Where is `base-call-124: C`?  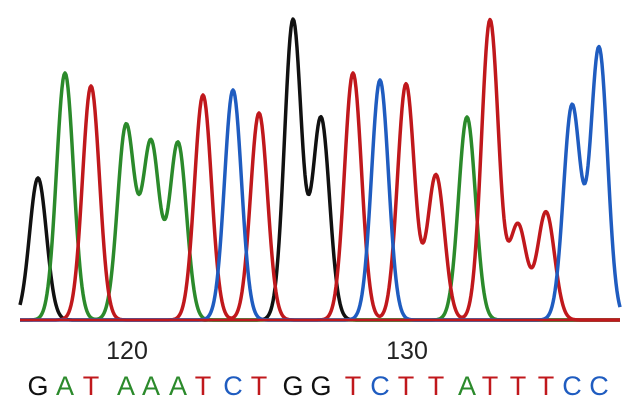
base-call-124: C is located at coordinates (233, 386).